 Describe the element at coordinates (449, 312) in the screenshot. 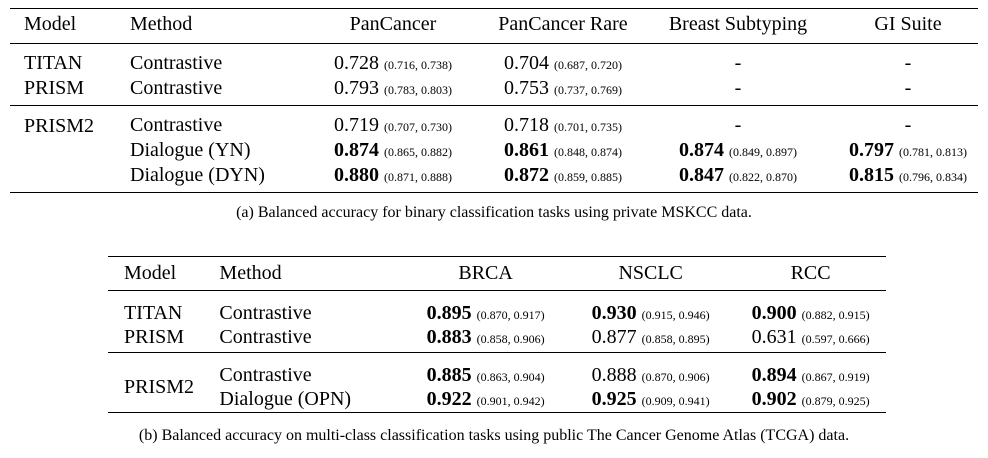

I see `metric-value: 0.895` at that location.